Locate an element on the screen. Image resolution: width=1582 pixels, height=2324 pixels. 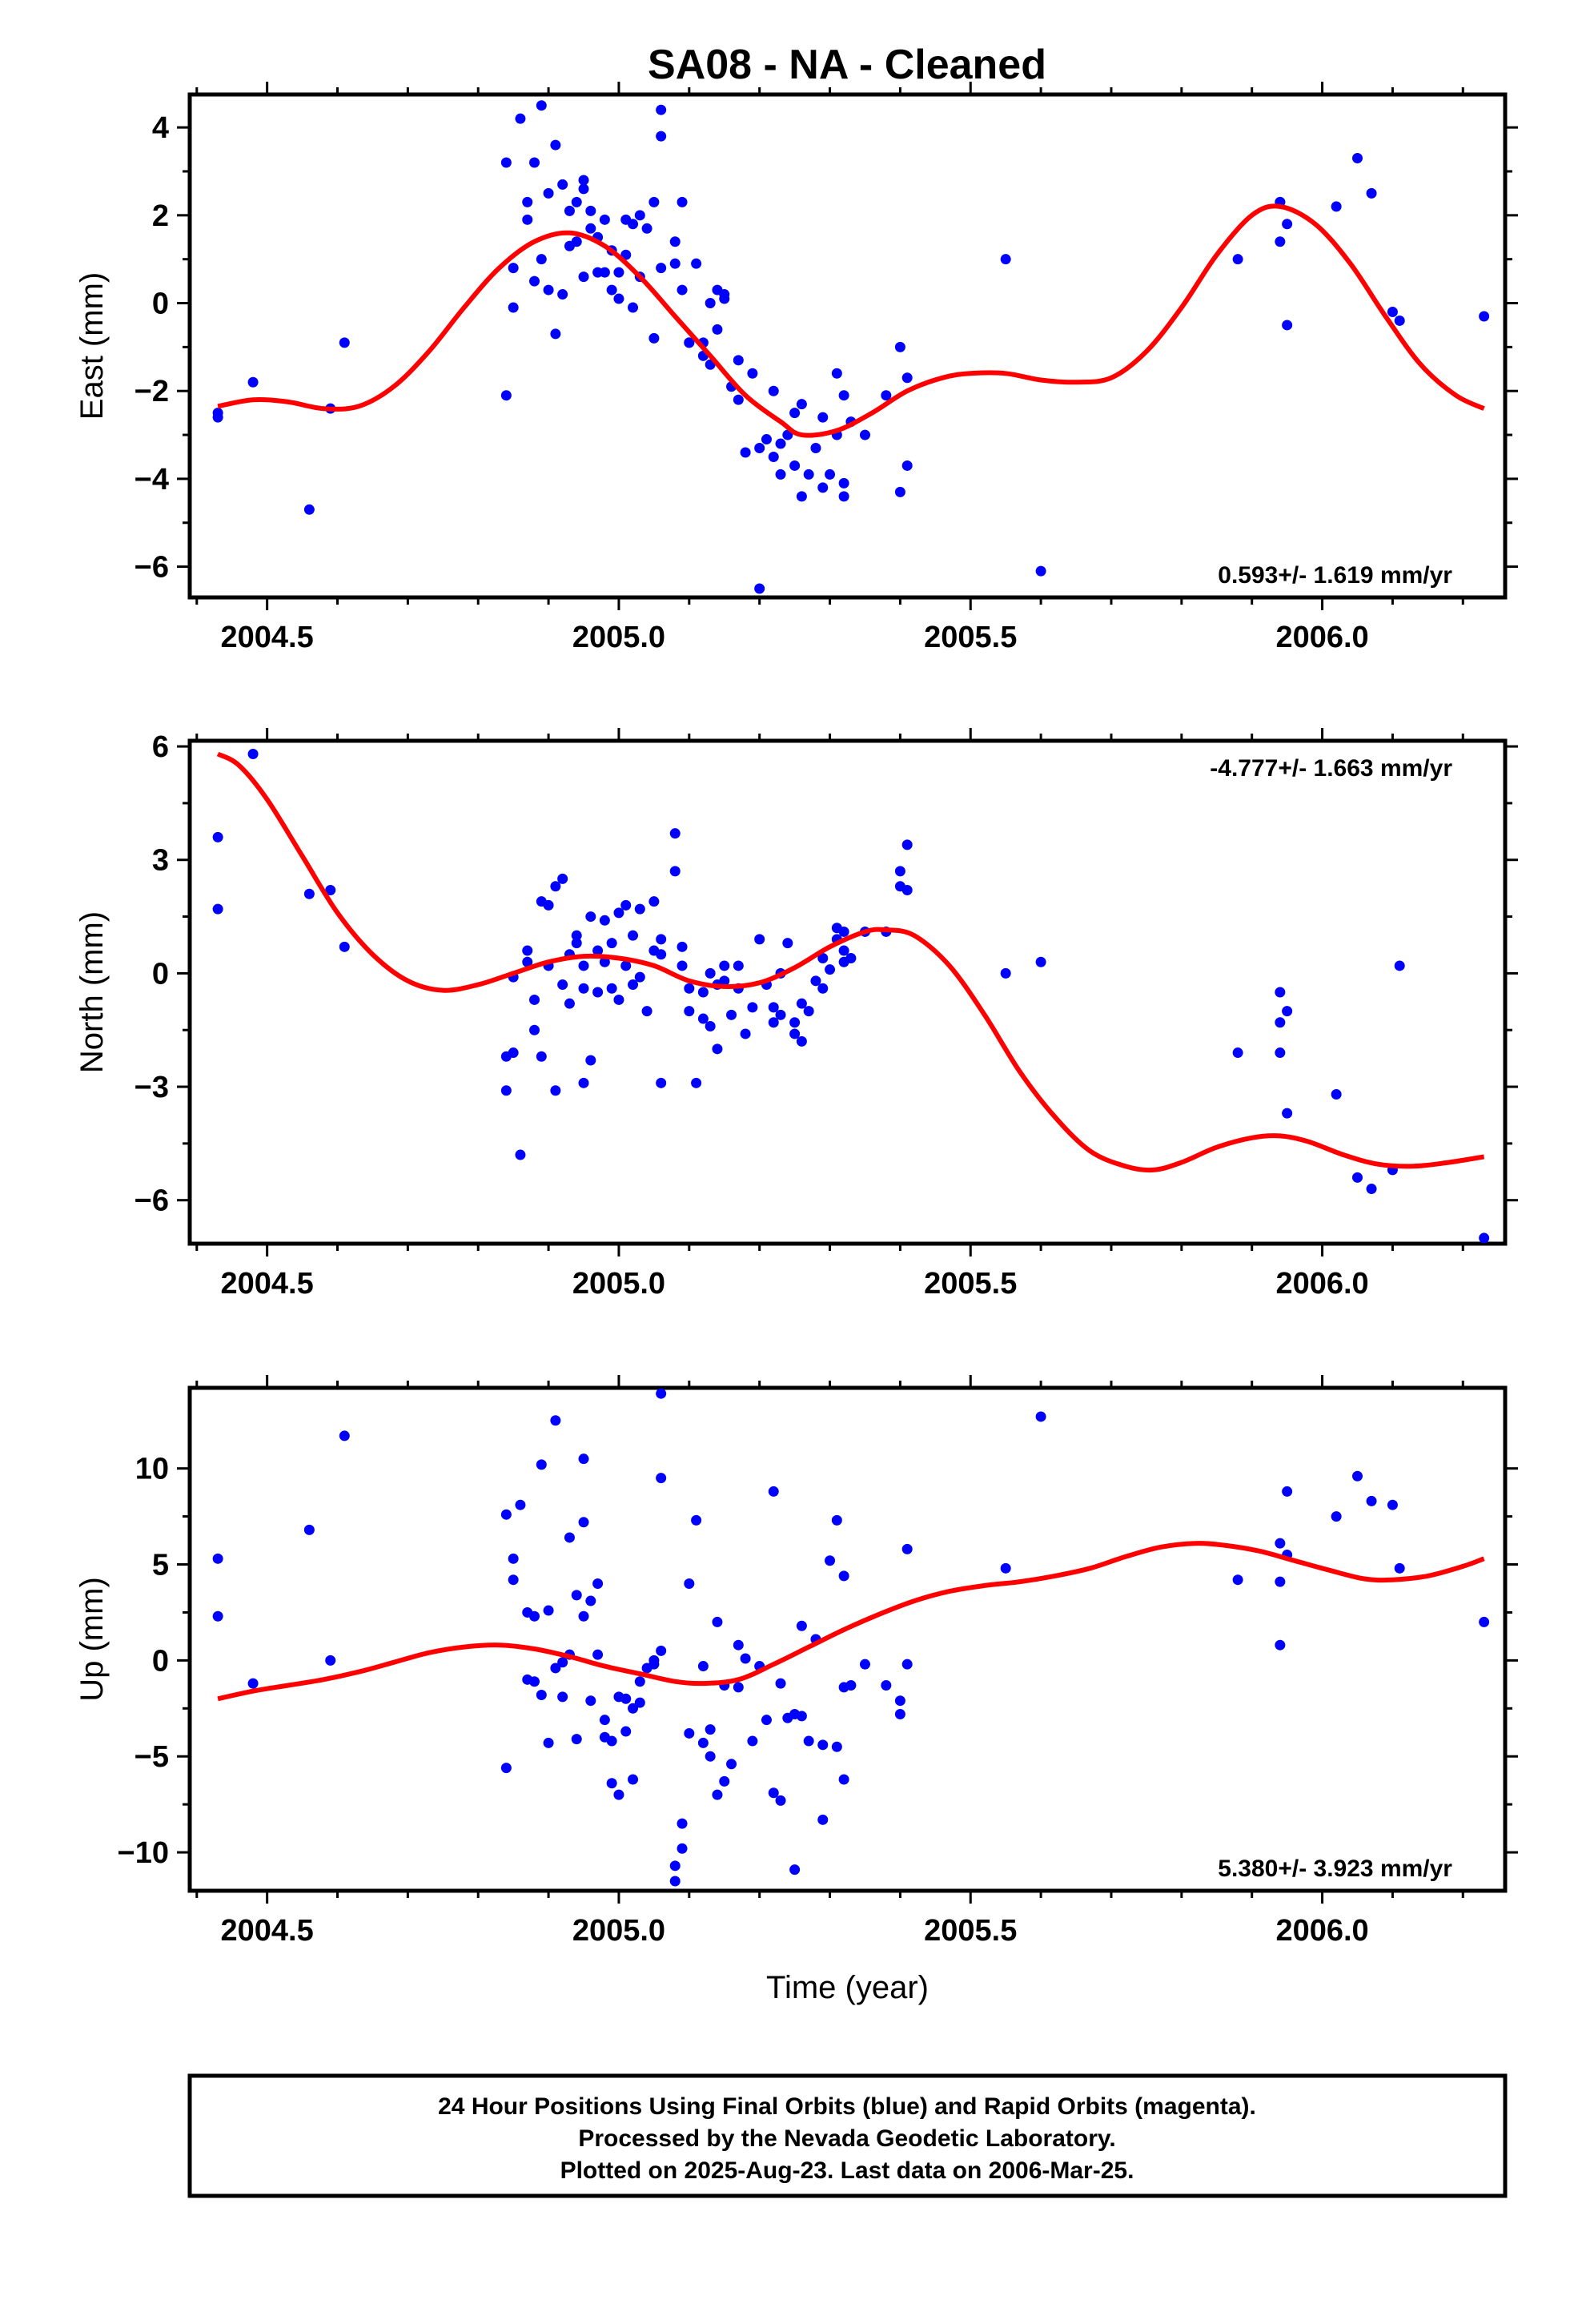
x-axis-label: Time (year) is located at coordinates (847, 1988).